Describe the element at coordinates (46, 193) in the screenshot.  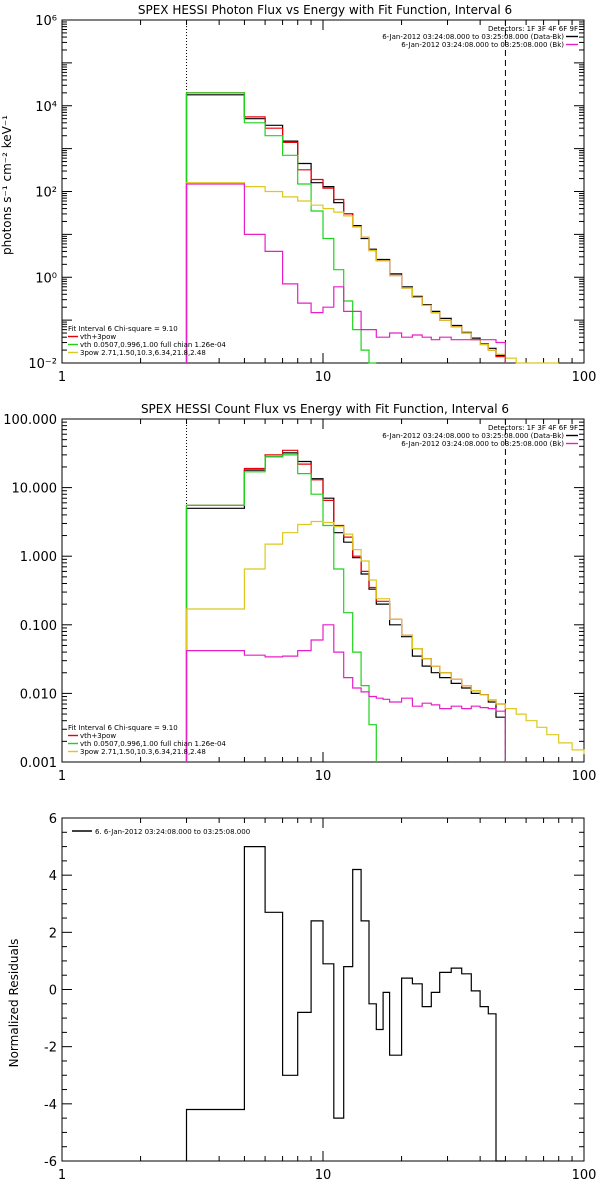
I see `y-tick-label: 10²` at that location.